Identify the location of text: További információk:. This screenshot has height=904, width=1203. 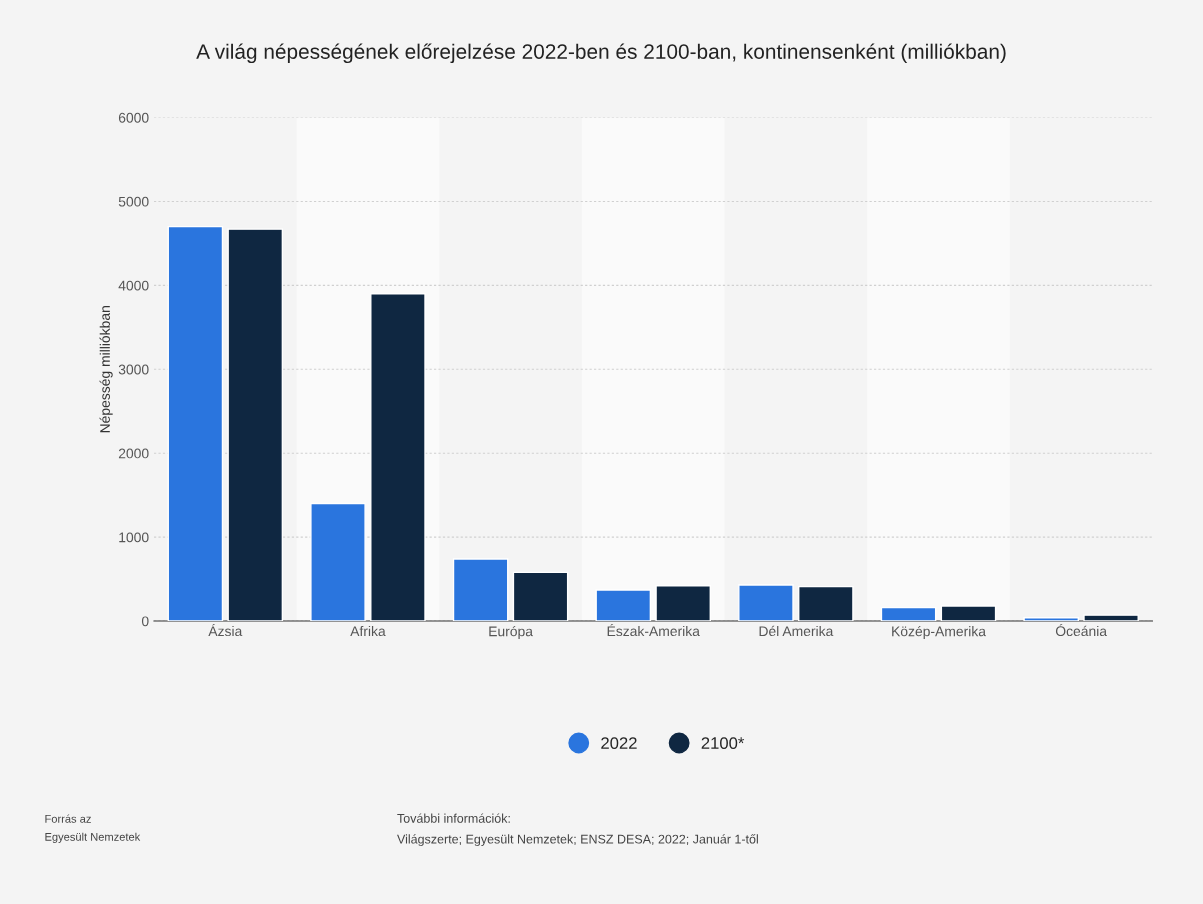
(453, 818).